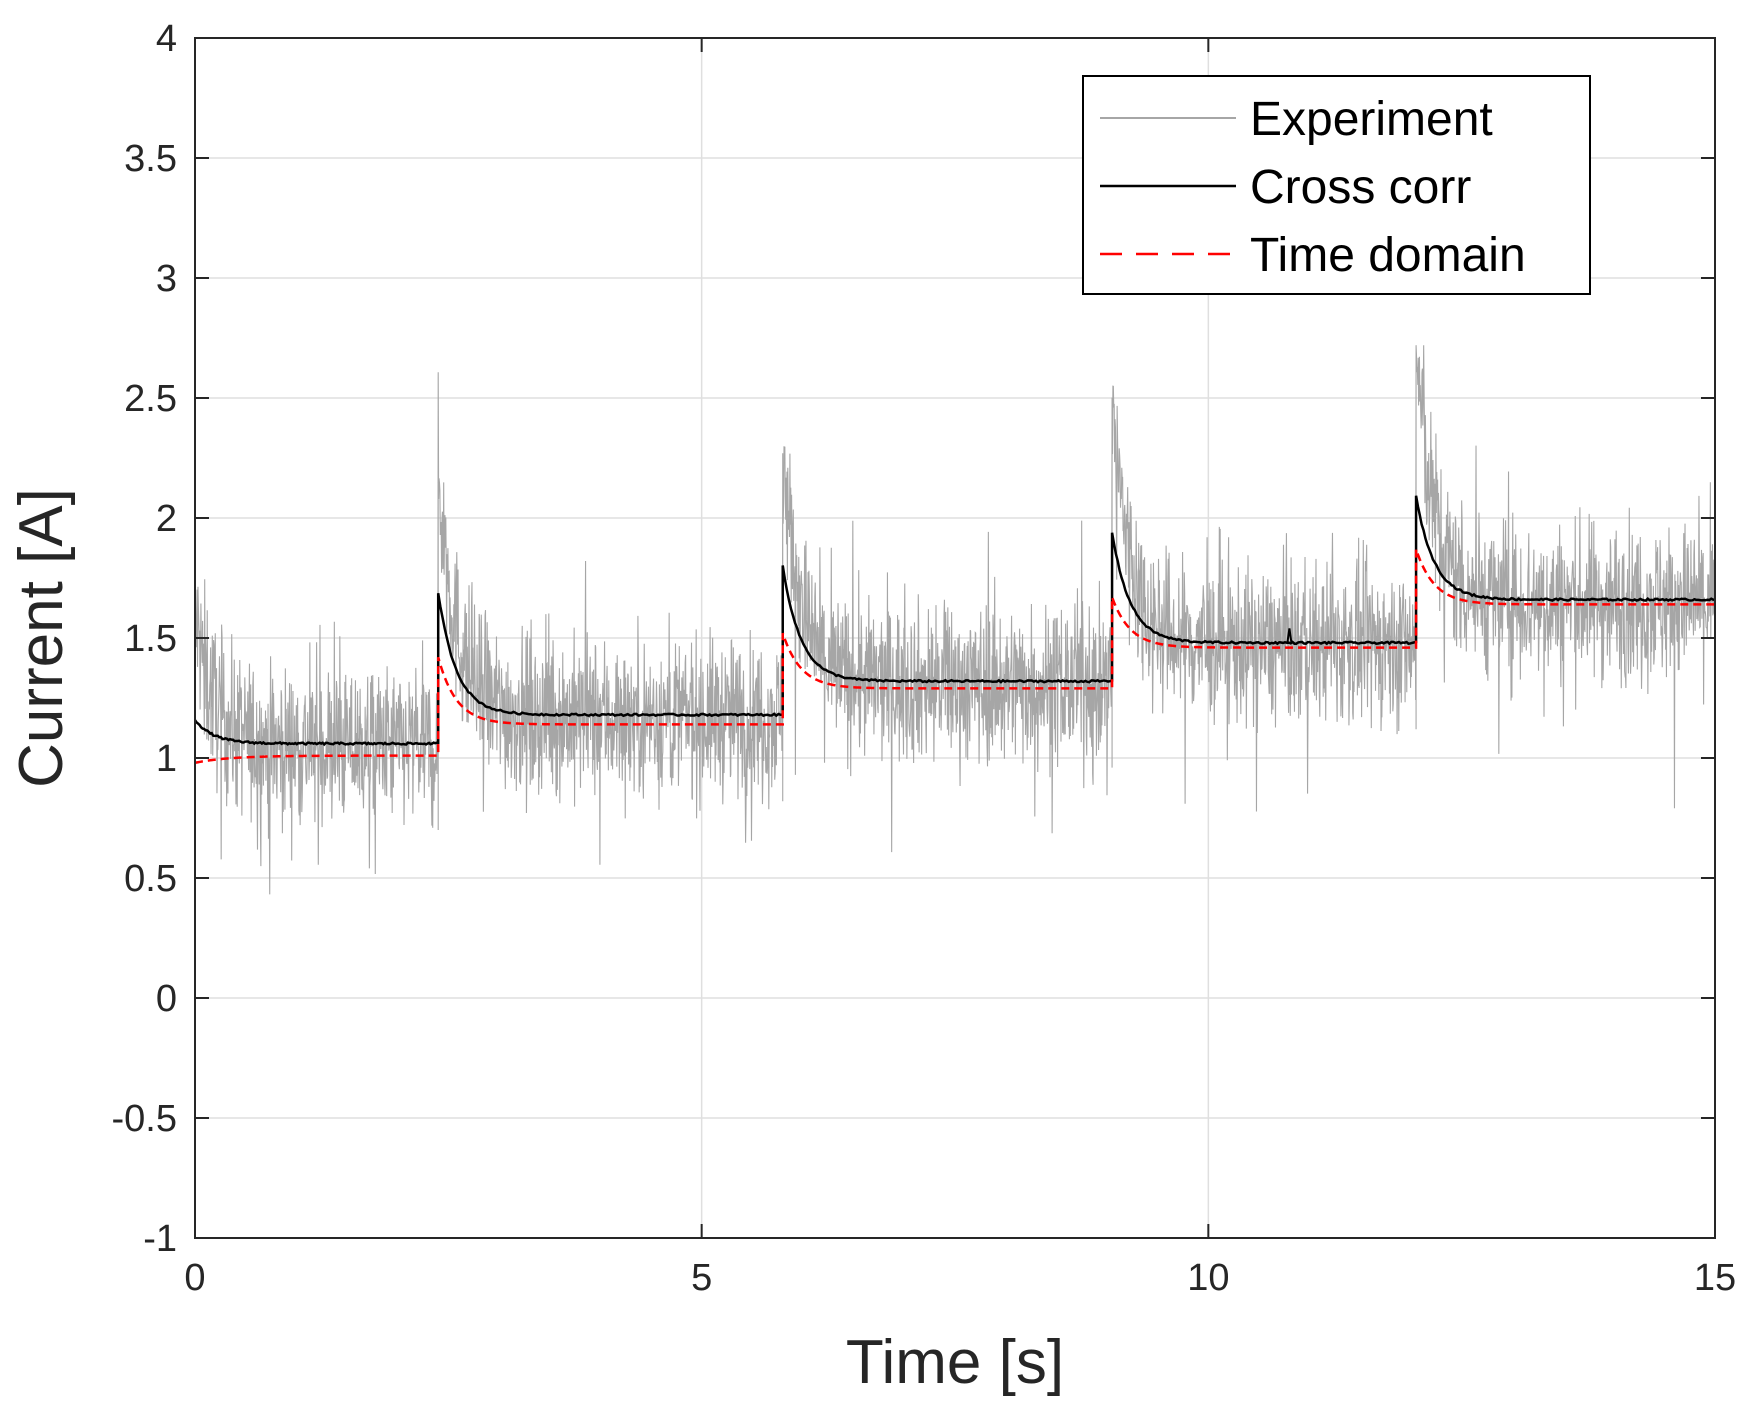 The height and width of the screenshot is (1413, 1755). I want to click on y-tick-label: 1.5, so click(150, 639).